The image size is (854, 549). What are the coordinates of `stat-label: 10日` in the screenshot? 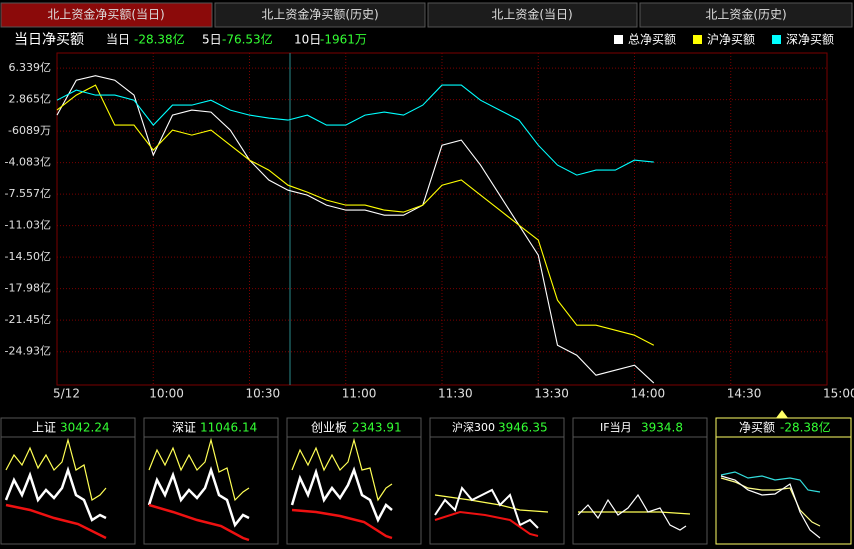 It's located at (307, 40).